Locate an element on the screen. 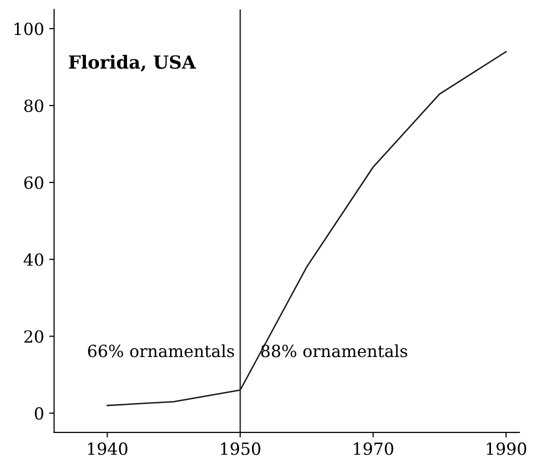 The image size is (541, 470). y-tick-label: 0 is located at coordinates (39, 413).